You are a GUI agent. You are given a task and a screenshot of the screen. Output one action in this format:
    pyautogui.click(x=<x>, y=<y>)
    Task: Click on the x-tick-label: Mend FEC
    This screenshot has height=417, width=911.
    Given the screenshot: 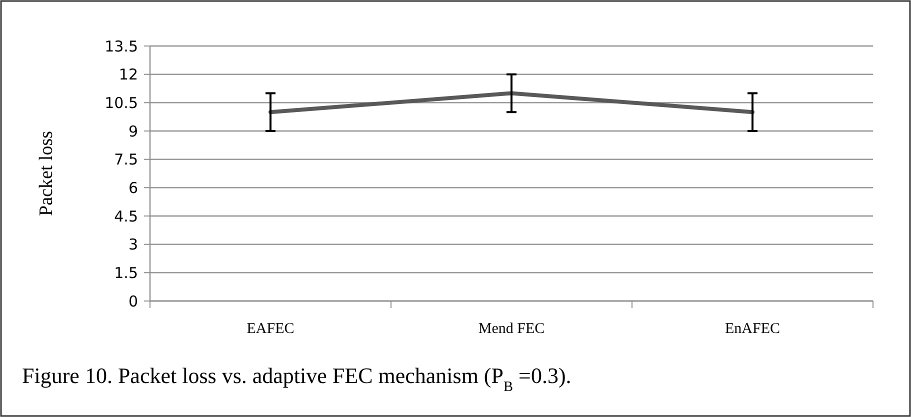 What is the action you would take?
    pyautogui.click(x=511, y=329)
    